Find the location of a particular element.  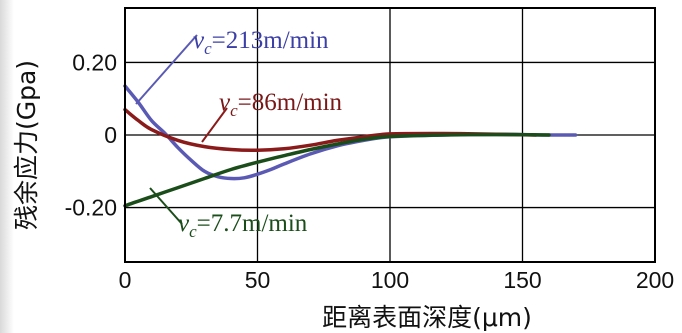

x-tick-label: 100 is located at coordinates (390, 280).